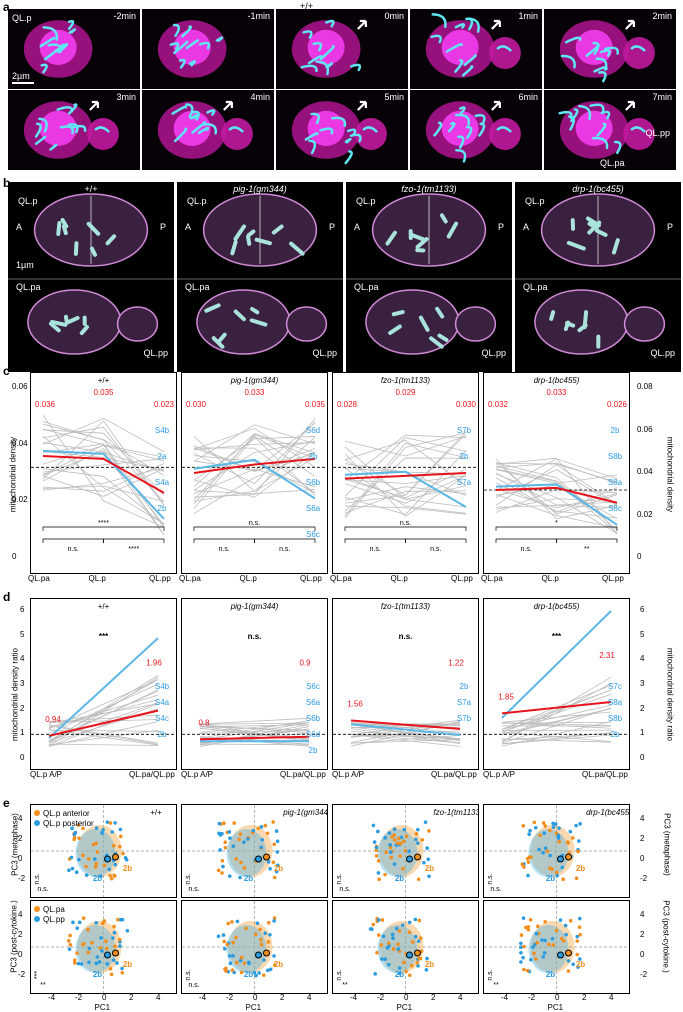  I want to click on mean-value-label: 0.030, so click(466, 404).